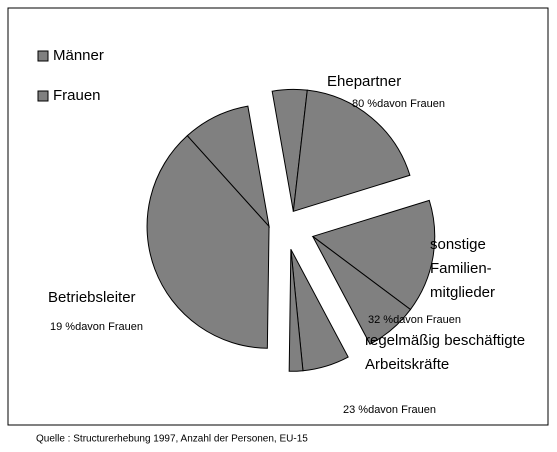  I want to click on category-note: 23 %davon Frauen, so click(389, 410).